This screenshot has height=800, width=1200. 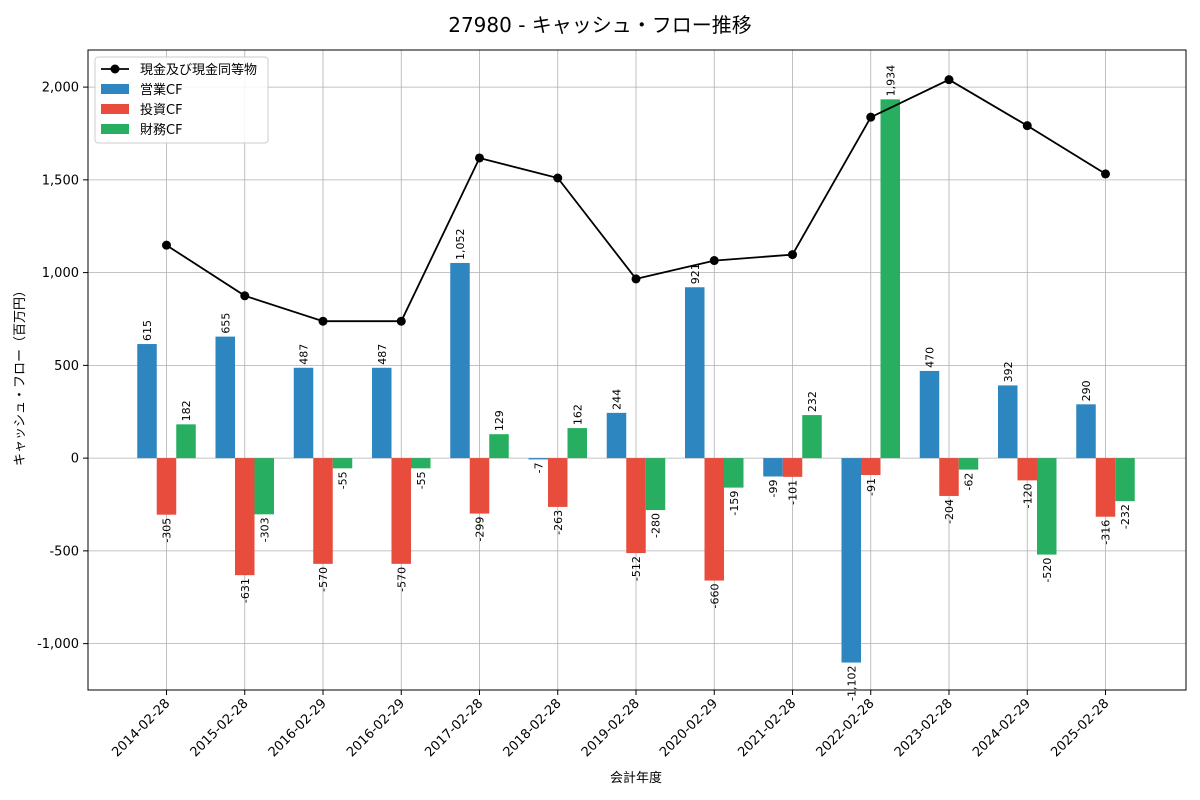 I want to click on bar-value-label: 244, so click(x=617, y=399).